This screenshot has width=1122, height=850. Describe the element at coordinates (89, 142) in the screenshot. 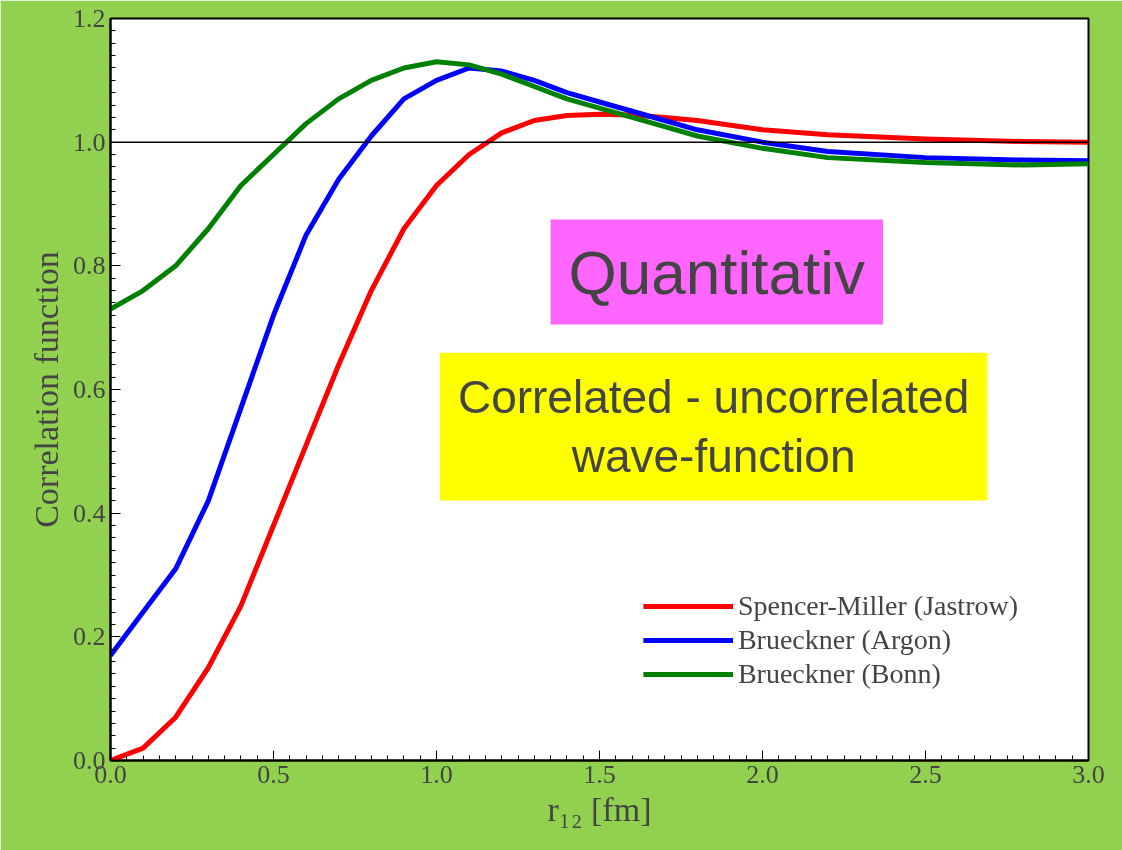

I see `y-tick-label: 1.0` at that location.